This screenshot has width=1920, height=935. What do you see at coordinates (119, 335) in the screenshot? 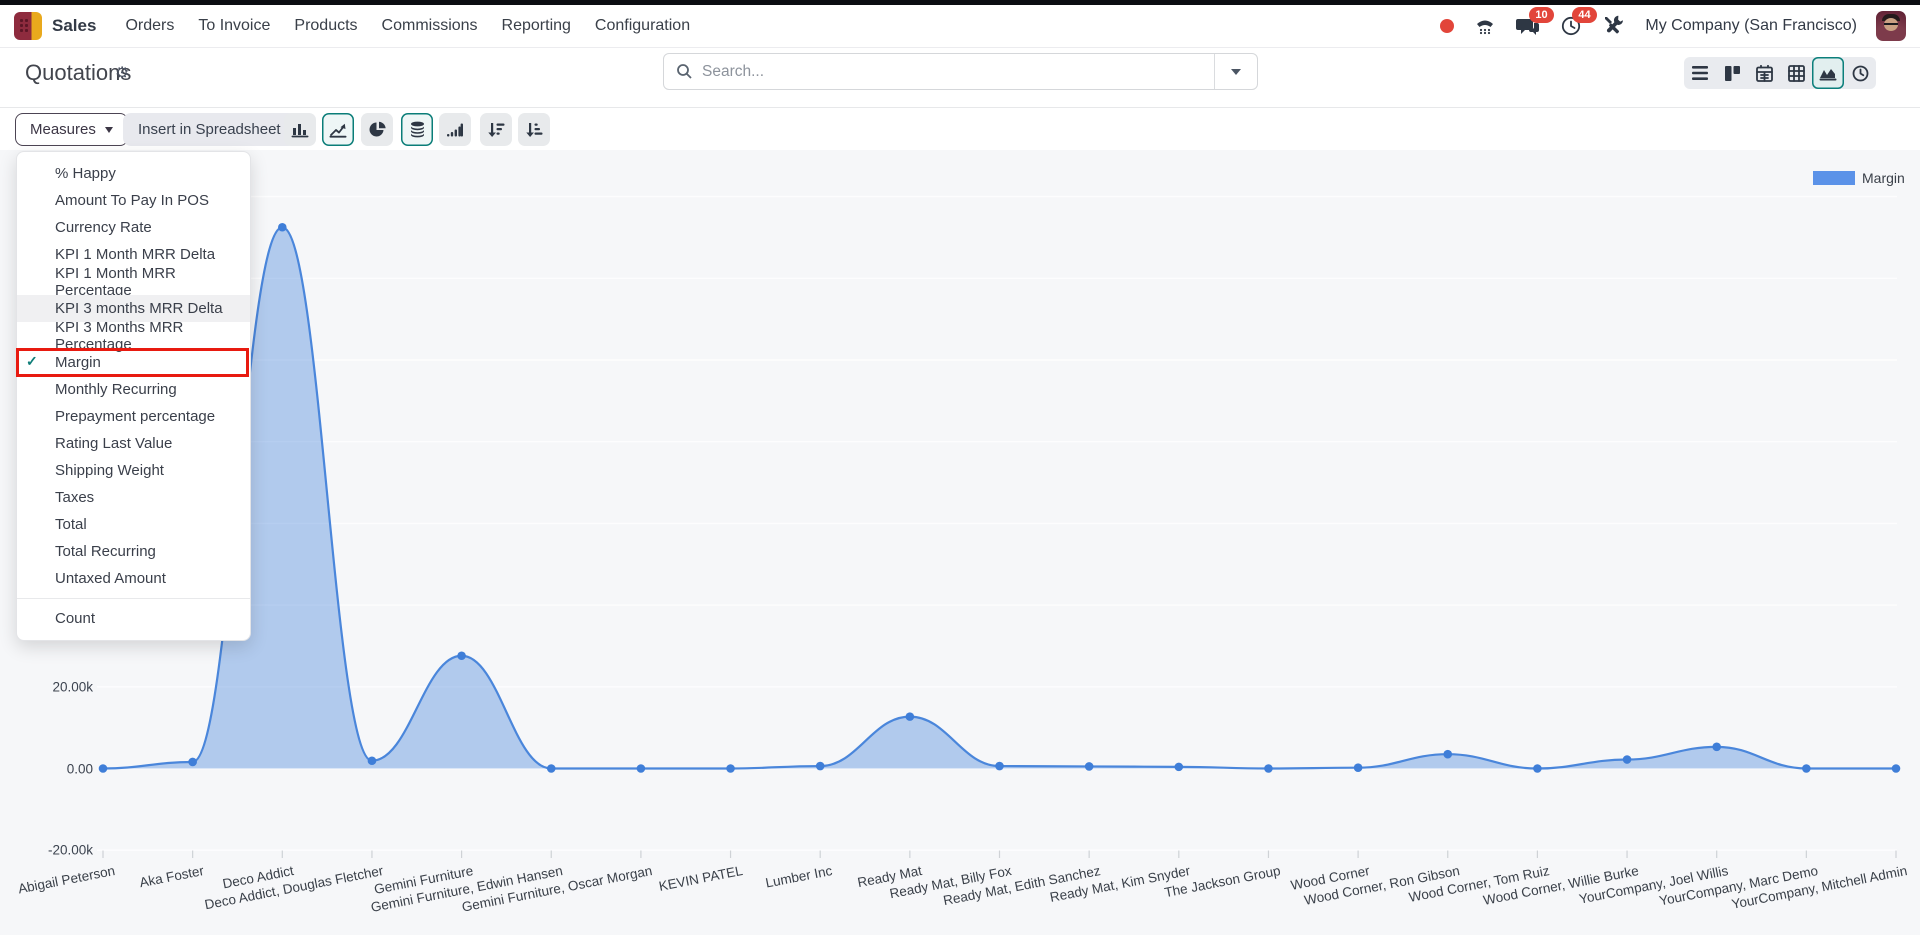
I see `measure-item-label: KPI 3 Months MRR Percentage` at bounding box center [119, 335].